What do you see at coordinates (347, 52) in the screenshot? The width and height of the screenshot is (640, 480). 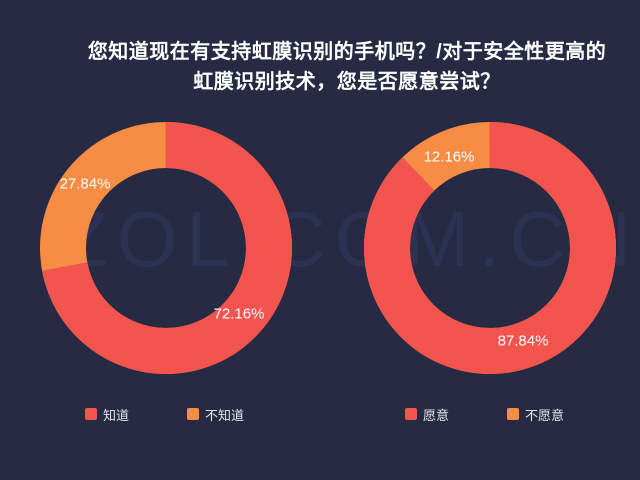 I see `chart-title-line-1: 您知道现在有支持虹膜识别的手机吗？/对于安全性更高的` at bounding box center [347, 52].